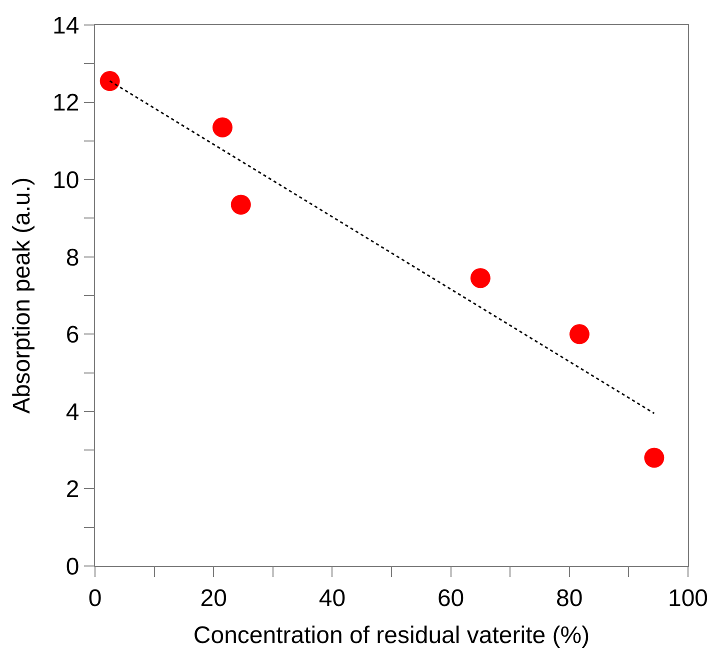 The height and width of the screenshot is (661, 720). What do you see at coordinates (95, 598) in the screenshot?
I see `x-tick-label: 0` at bounding box center [95, 598].